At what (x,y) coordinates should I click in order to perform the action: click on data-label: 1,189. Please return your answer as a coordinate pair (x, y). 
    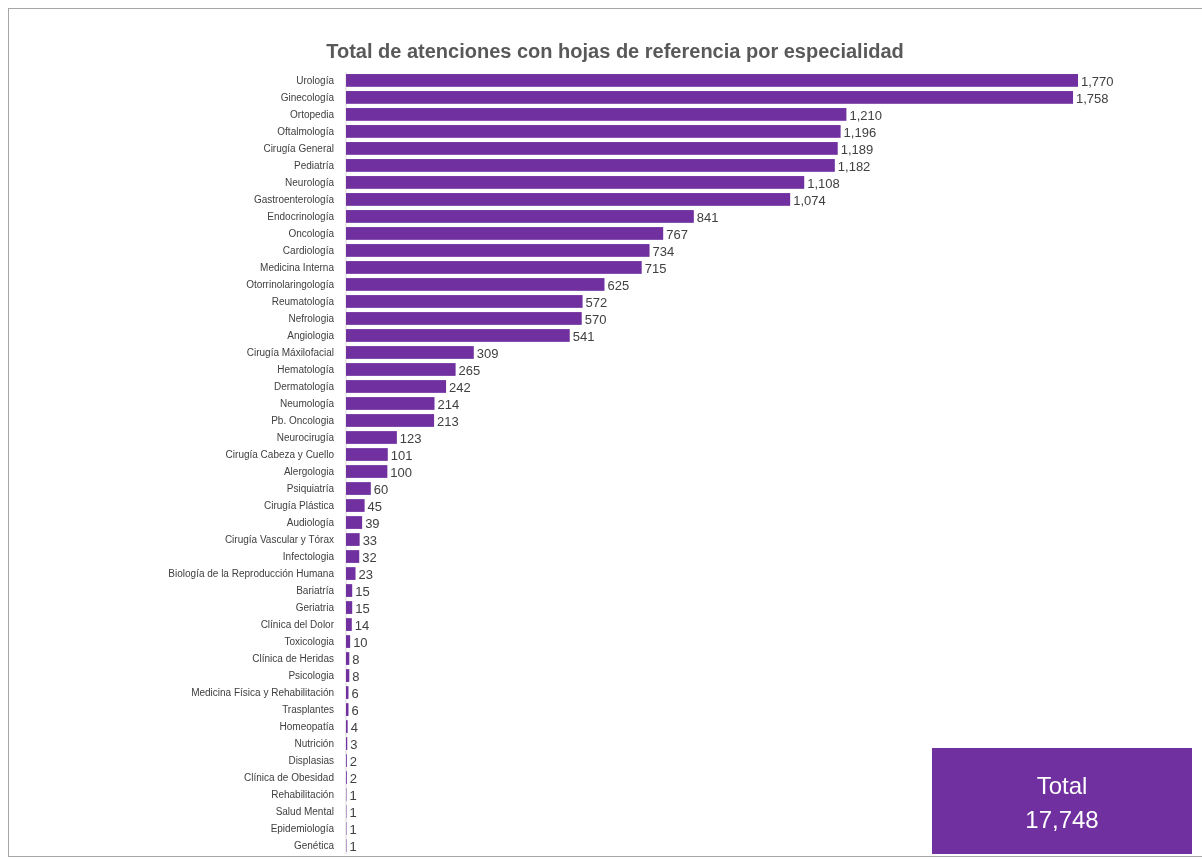
    Looking at the image, I should click on (857, 149).